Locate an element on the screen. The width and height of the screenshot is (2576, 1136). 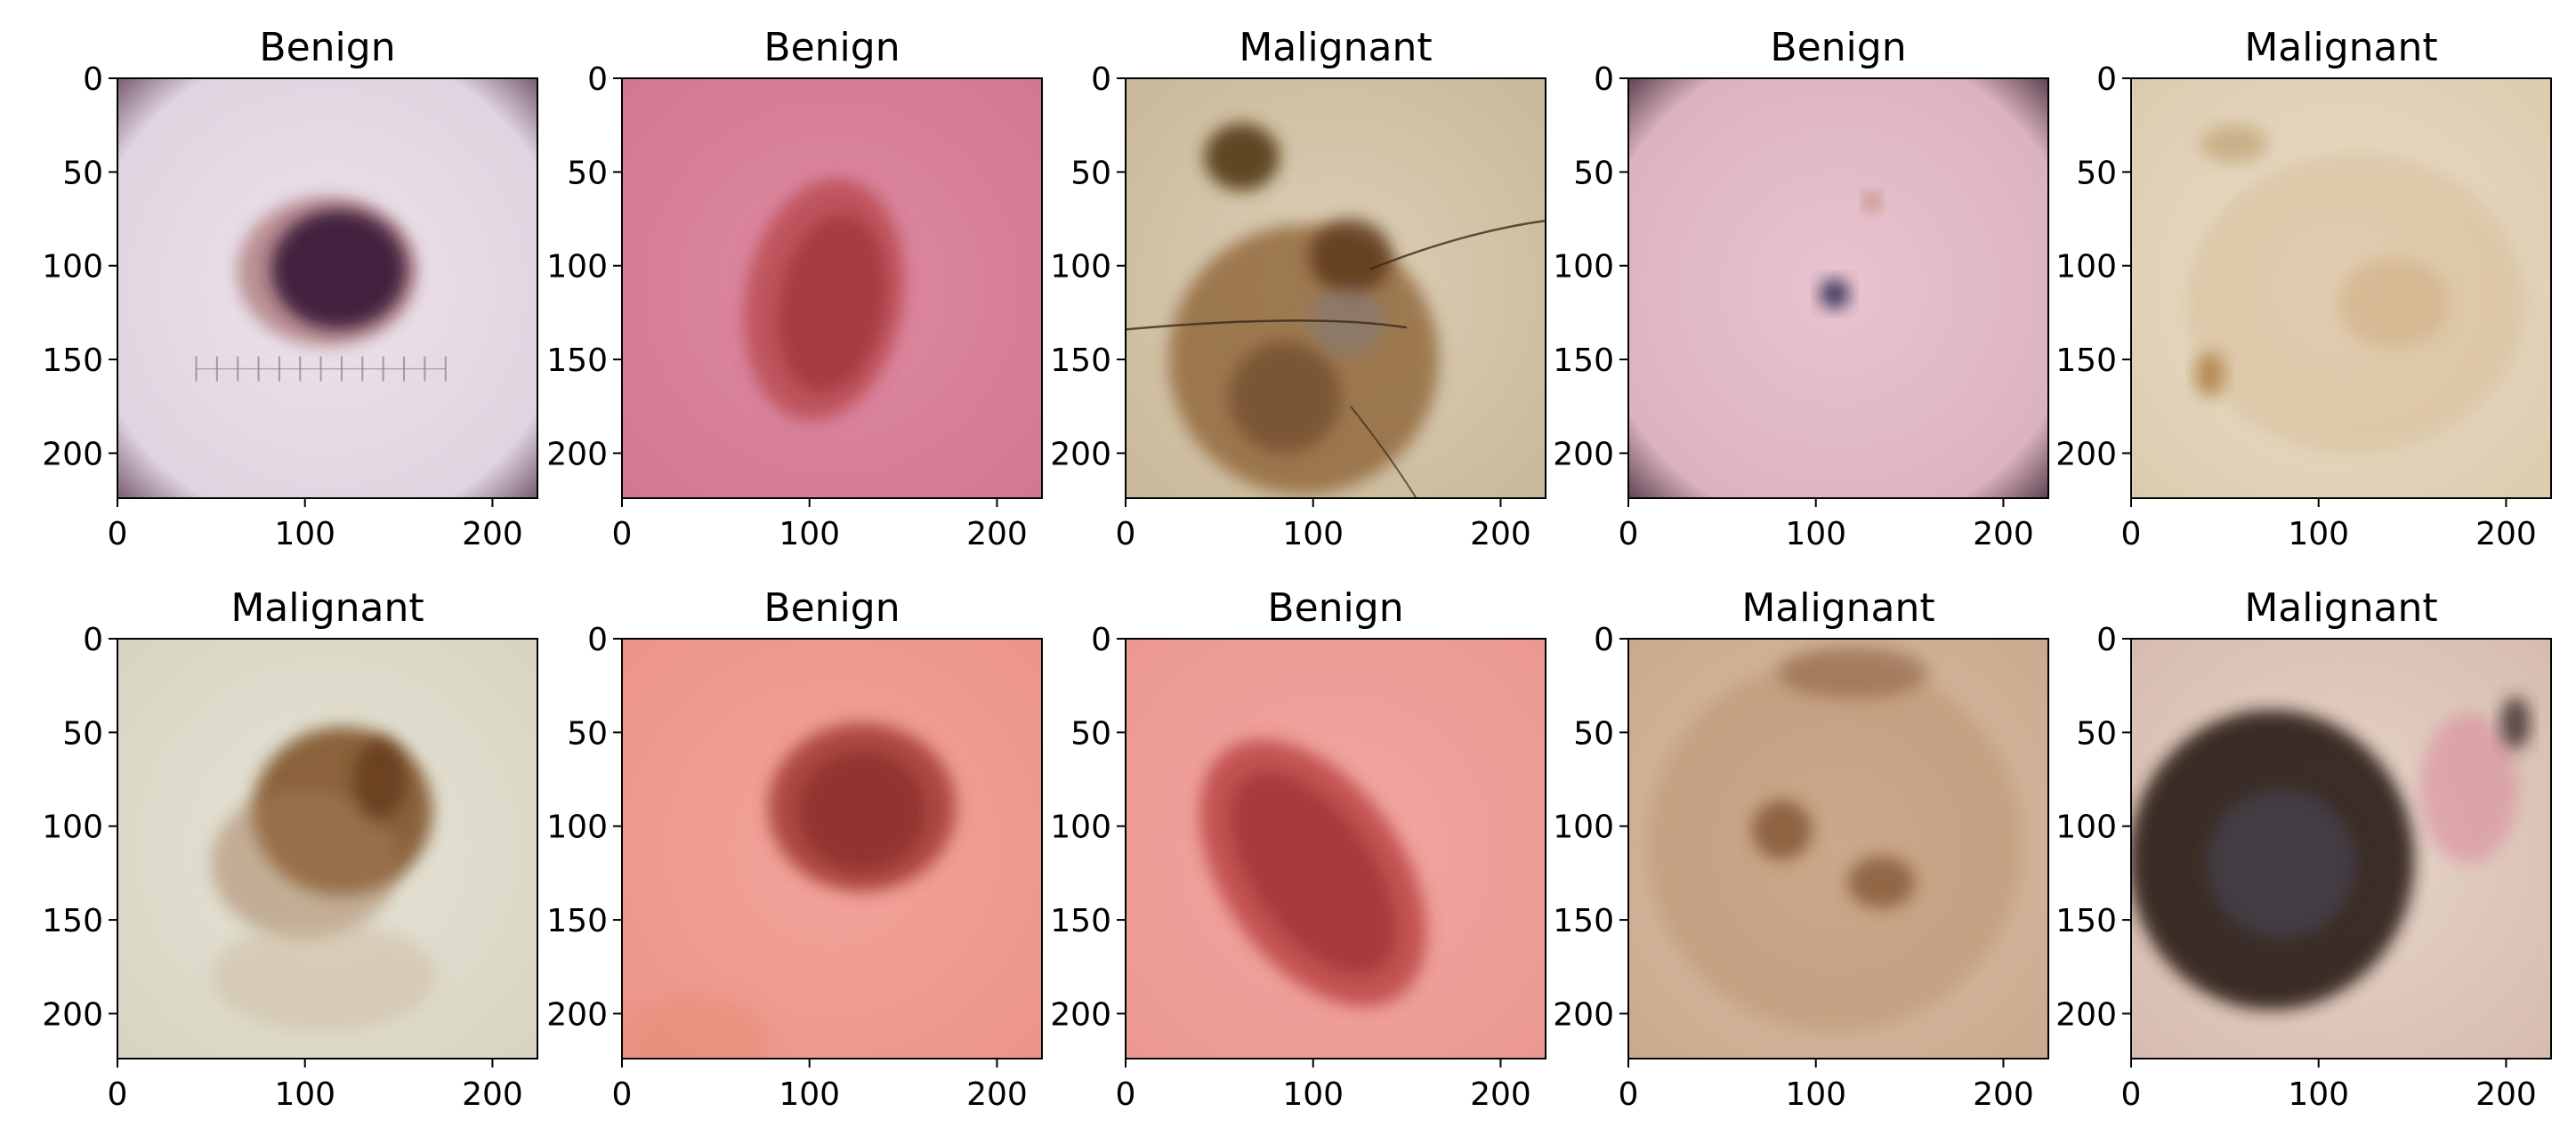
panel-9: Malignant 0 100 200 0 50 100 150 200 is located at coordinates (1801, 849).